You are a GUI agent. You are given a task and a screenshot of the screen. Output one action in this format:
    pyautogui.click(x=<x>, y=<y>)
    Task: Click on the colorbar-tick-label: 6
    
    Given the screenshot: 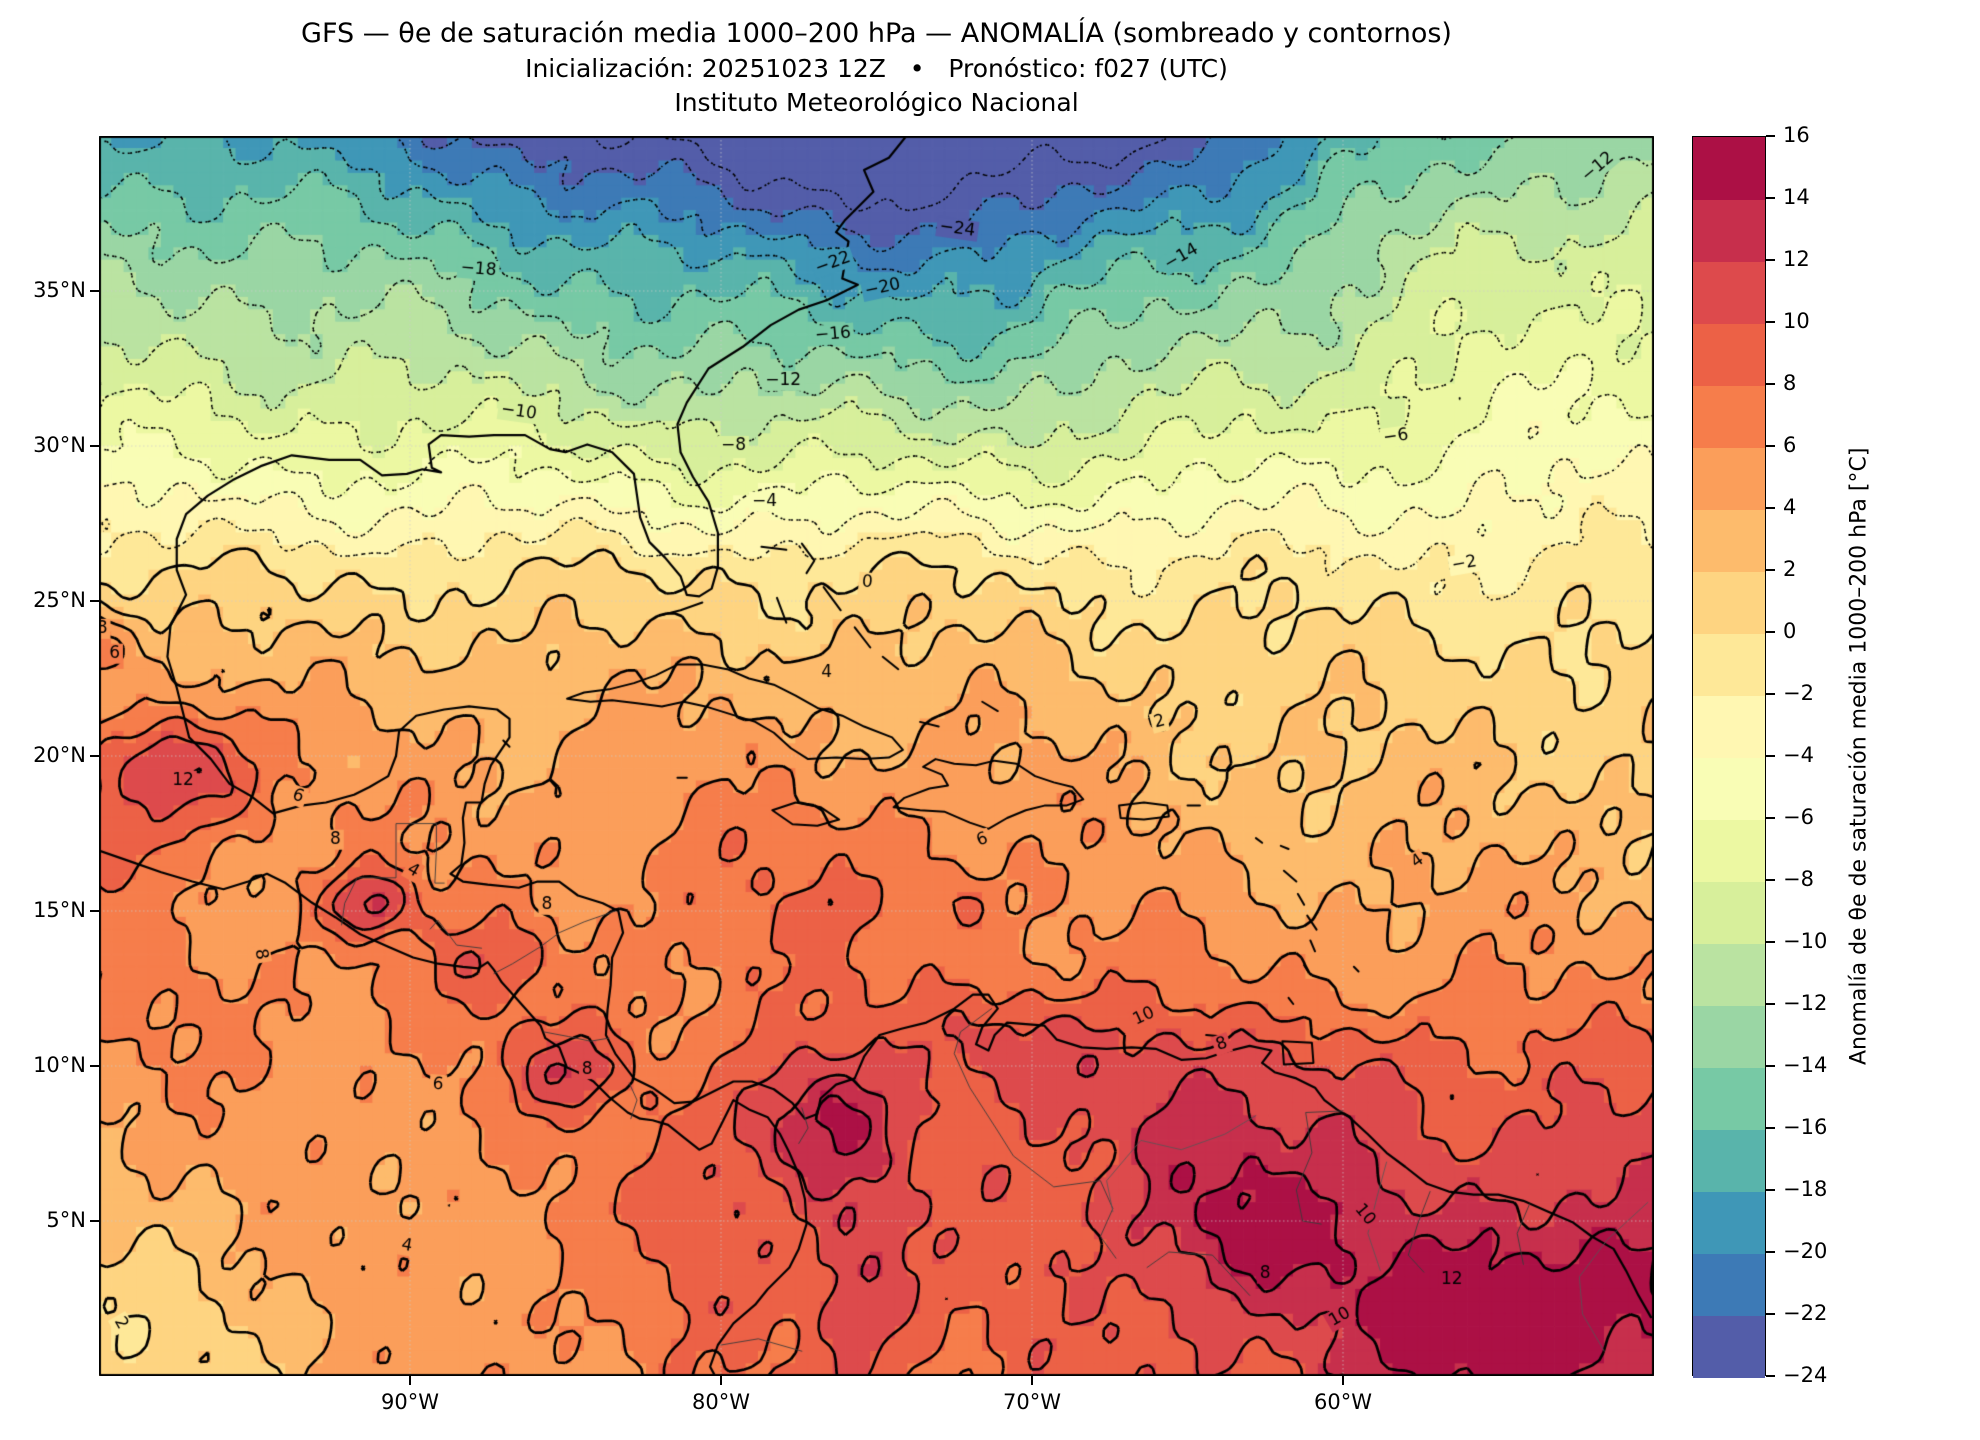 What is the action you would take?
    pyautogui.click(x=1790, y=445)
    